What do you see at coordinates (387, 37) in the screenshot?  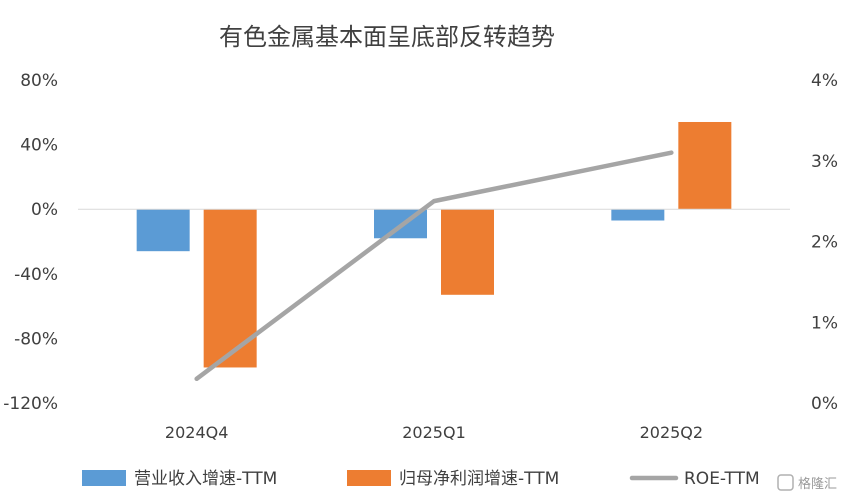 I see `chart-title: 有色金属基本面呈底部反转趋势` at bounding box center [387, 37].